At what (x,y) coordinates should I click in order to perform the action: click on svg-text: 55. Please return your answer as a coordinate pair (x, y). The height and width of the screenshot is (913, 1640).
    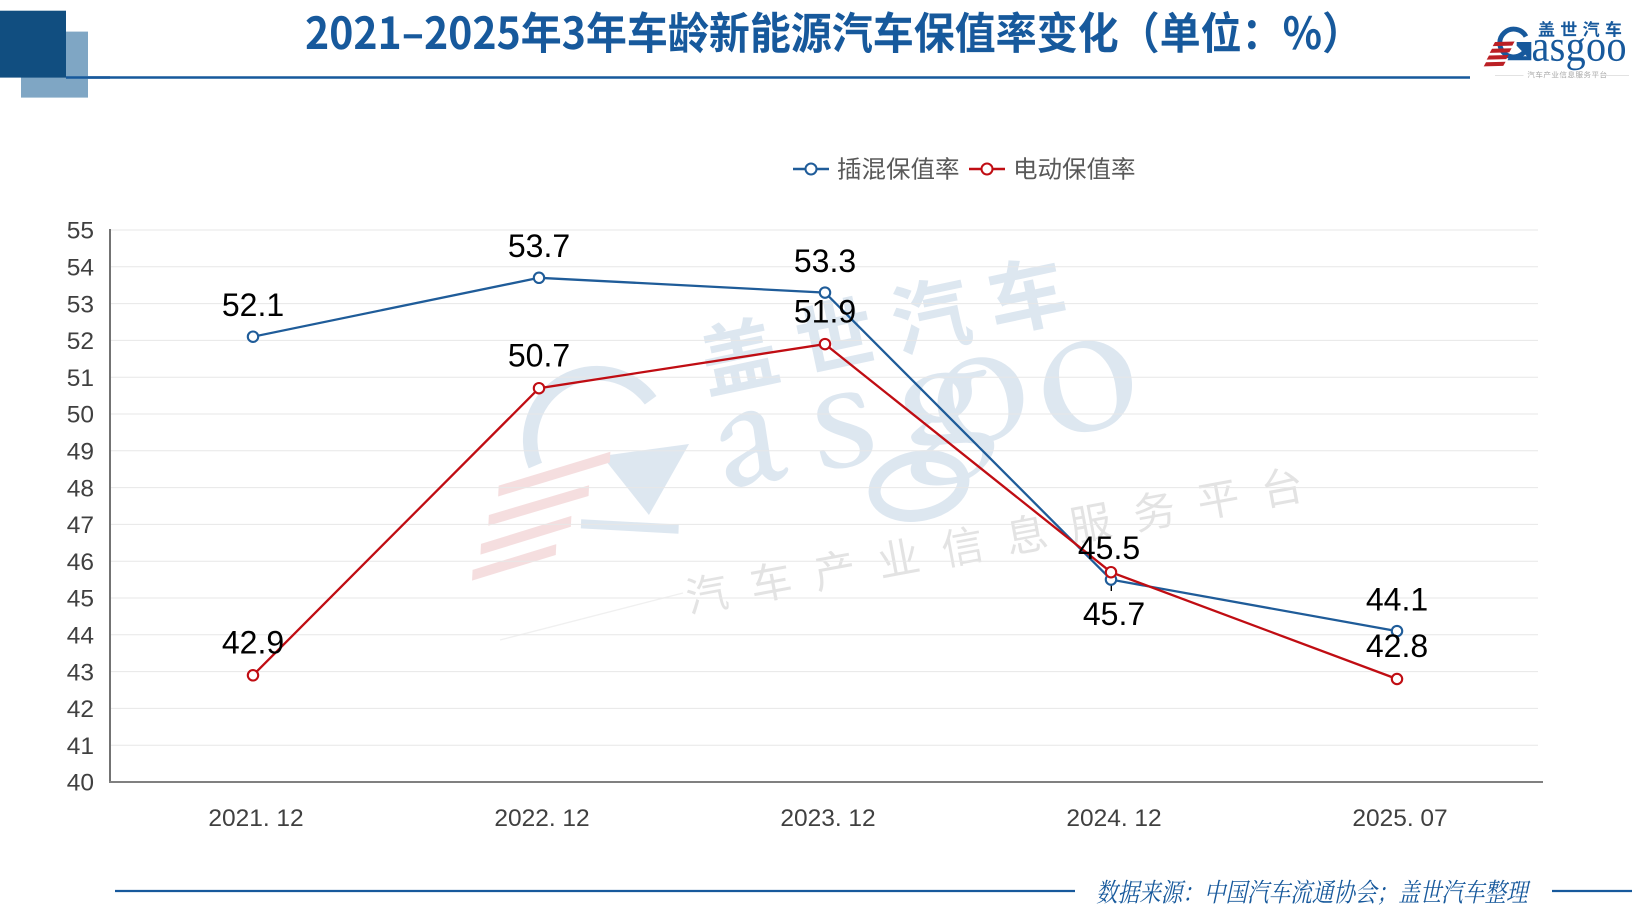
    Looking at the image, I should click on (80, 231).